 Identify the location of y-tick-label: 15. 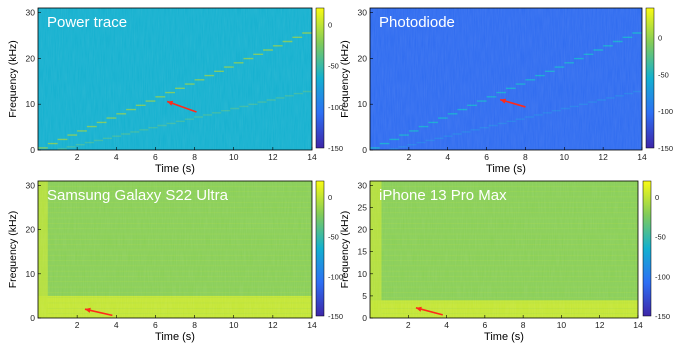
(363, 252).